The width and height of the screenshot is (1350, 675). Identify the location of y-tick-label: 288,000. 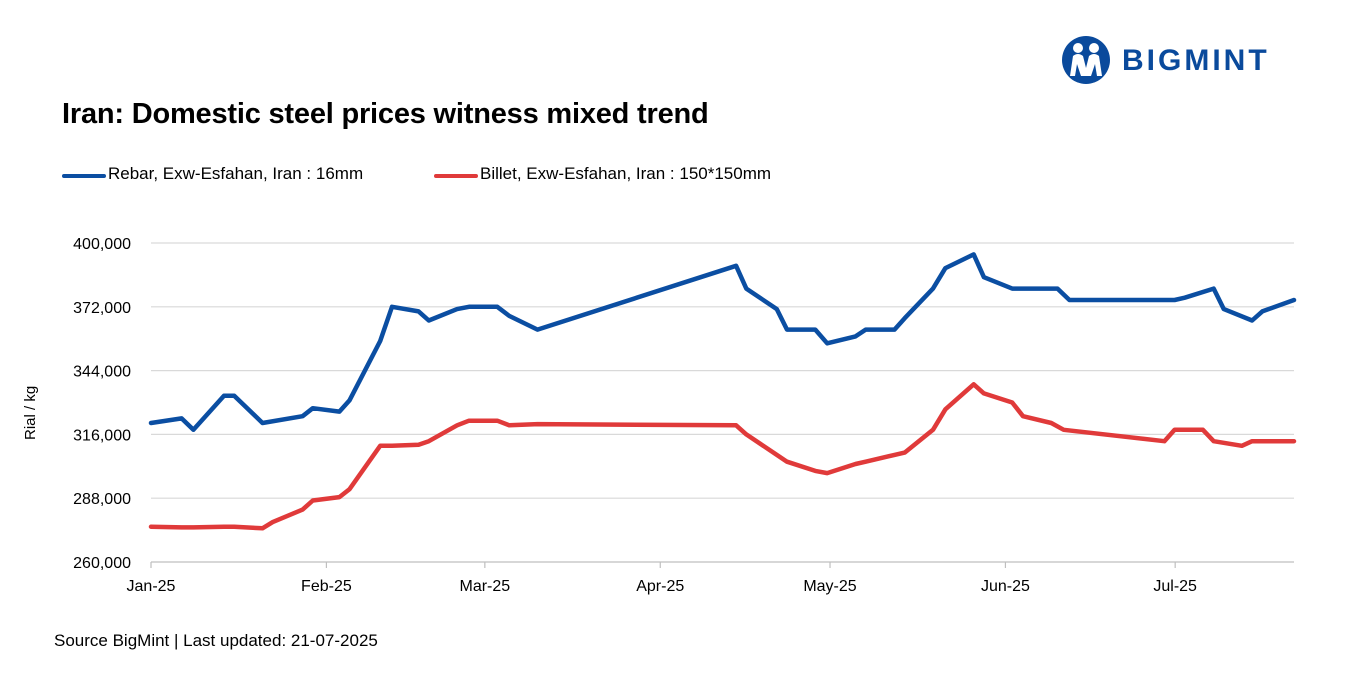
(102, 499).